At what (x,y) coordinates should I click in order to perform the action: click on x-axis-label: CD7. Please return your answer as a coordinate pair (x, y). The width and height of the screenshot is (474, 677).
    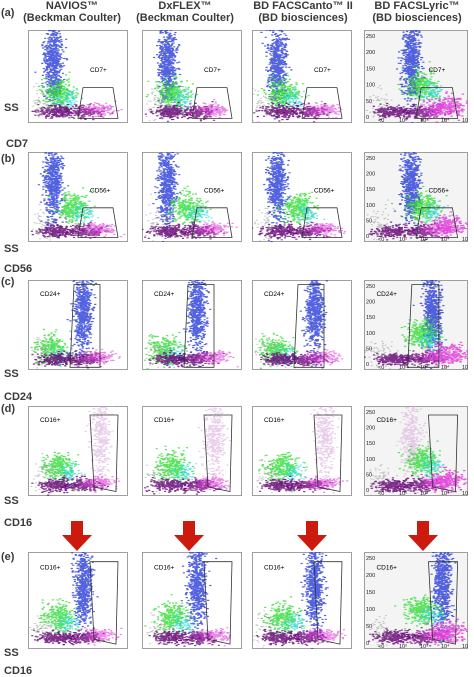
    Looking at the image, I should click on (17, 144).